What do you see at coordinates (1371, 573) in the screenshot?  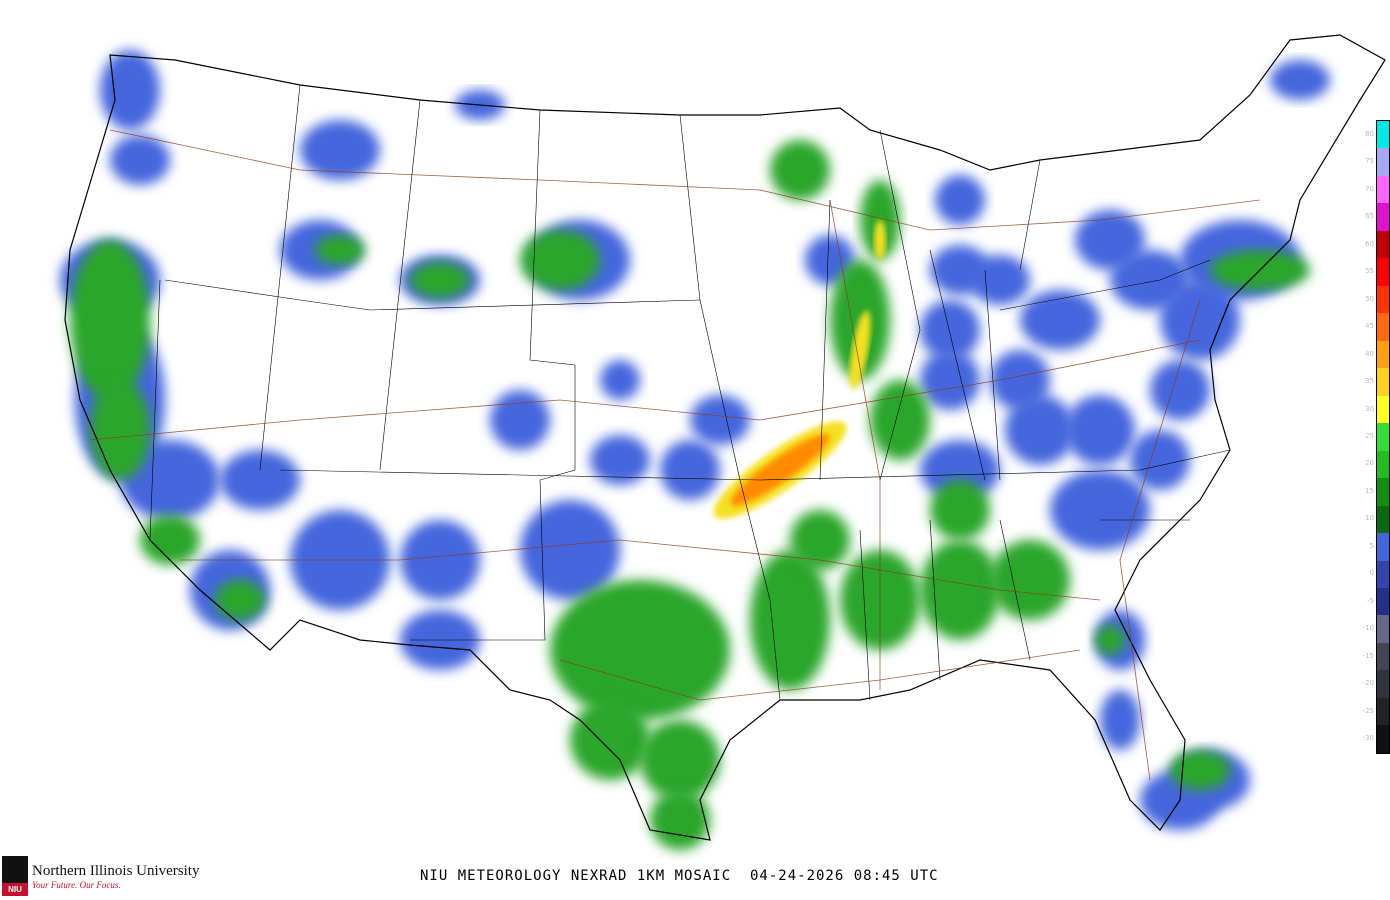 I see `legend-tick-label: 0` at bounding box center [1371, 573].